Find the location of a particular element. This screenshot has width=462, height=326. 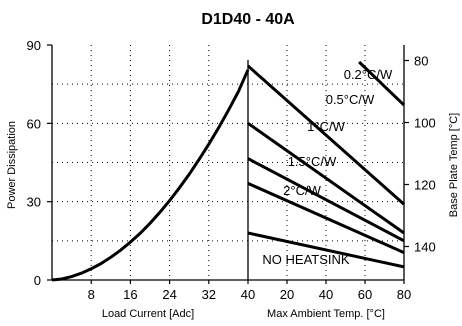

right-y-axis-label: Base Plate Temp [°C] is located at coordinates (454, 165).